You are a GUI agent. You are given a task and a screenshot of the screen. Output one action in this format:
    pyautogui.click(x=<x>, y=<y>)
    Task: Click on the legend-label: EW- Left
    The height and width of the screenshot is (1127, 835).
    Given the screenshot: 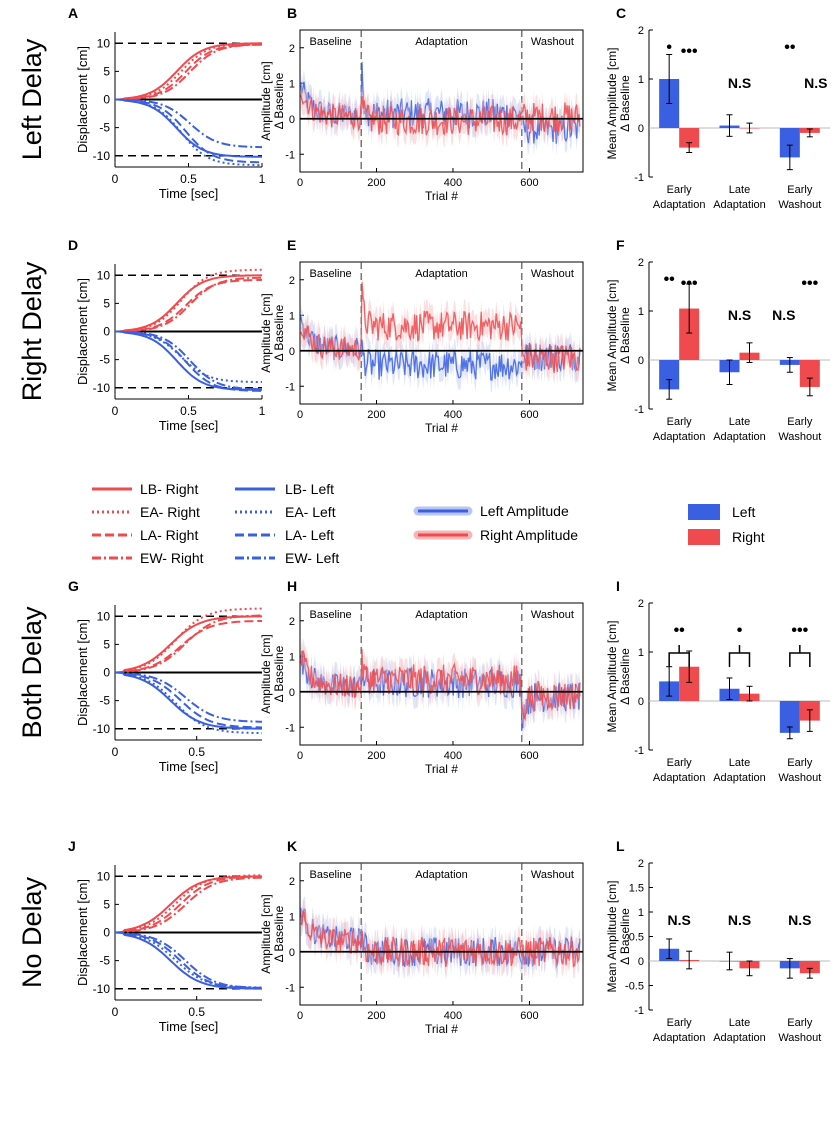 What is the action you would take?
    pyautogui.click(x=312, y=558)
    